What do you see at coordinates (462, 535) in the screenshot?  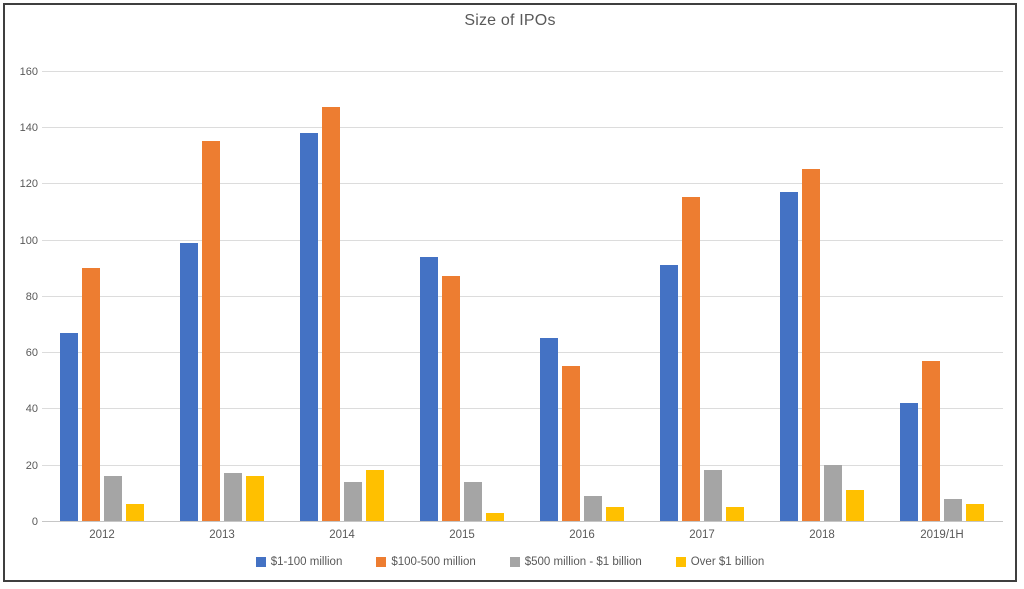 I see `x-category-label: 2015` at bounding box center [462, 535].